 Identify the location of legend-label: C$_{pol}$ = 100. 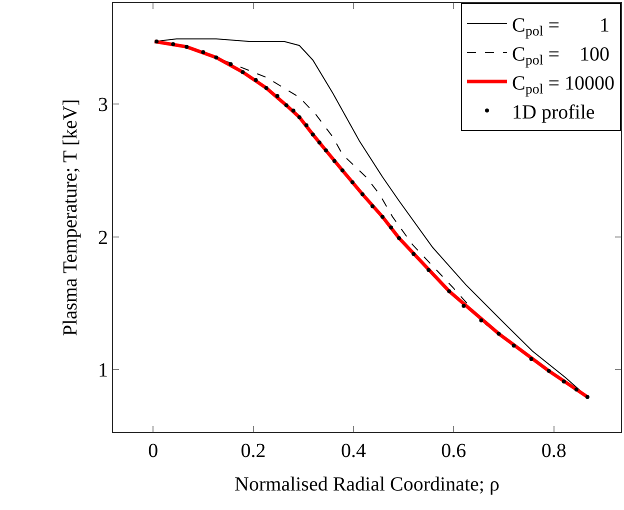
(561, 55).